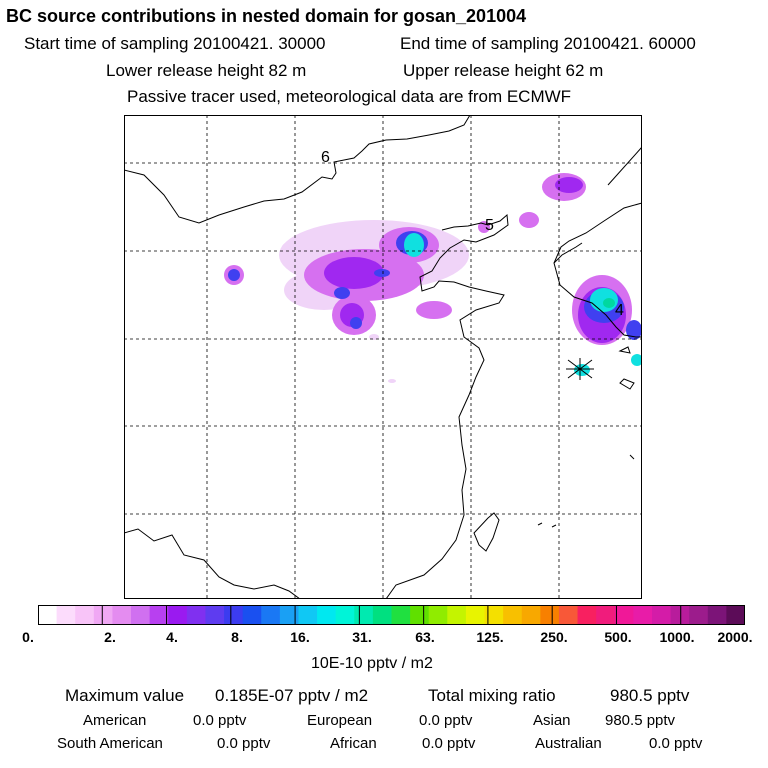 Image resolution: width=768 pixels, height=768 pixels. I want to click on colorbar-units: 10E-10 pptv / m2, so click(372, 663).